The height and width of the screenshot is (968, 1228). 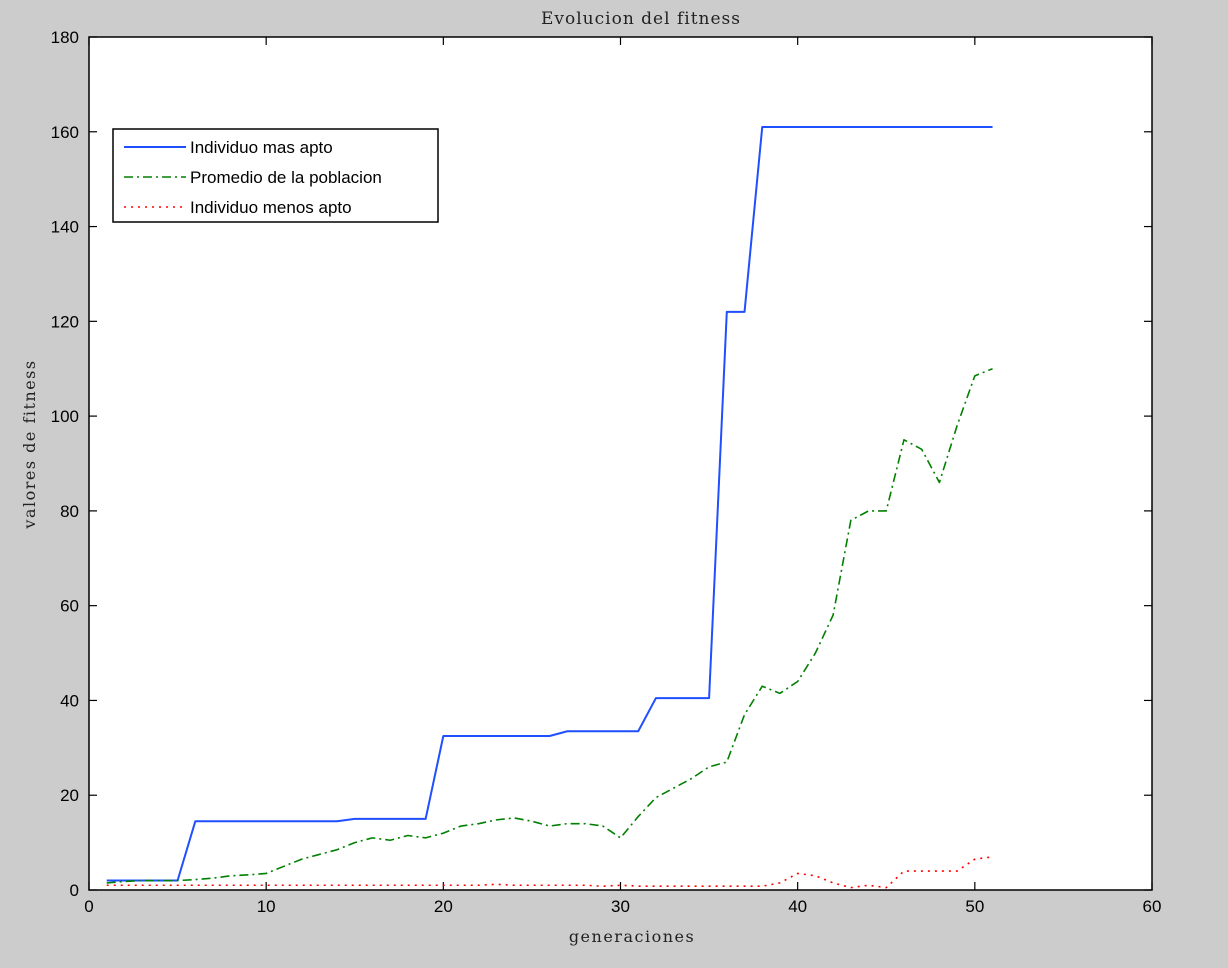 What do you see at coordinates (65, 321) in the screenshot?
I see `y-tick-label: 120` at bounding box center [65, 321].